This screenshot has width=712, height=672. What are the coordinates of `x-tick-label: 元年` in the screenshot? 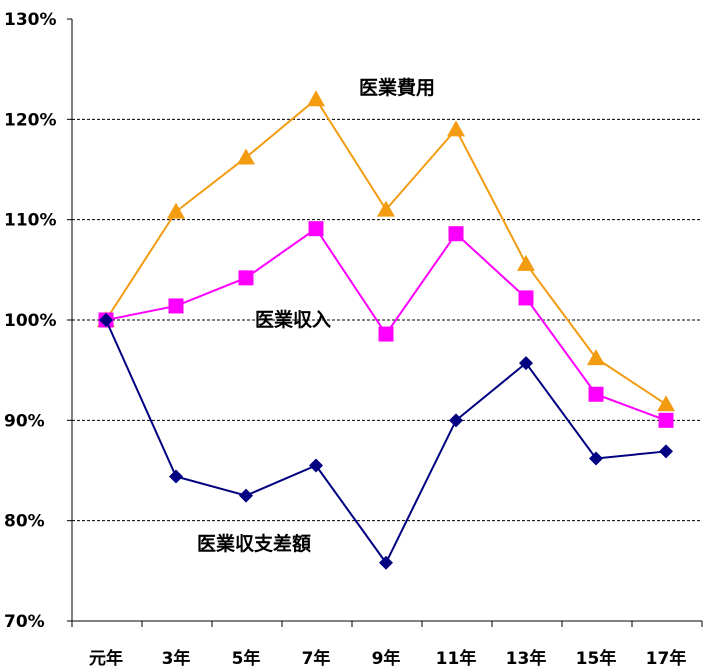 It's located at (106, 658).